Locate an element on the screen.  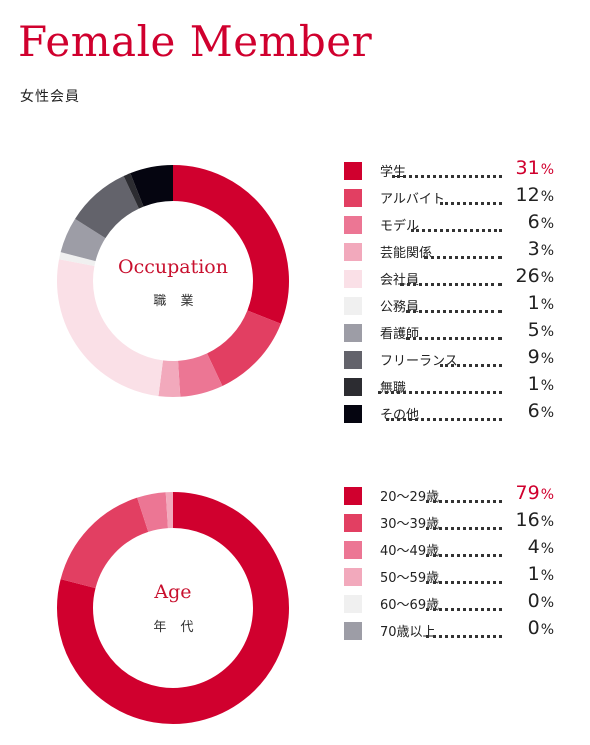
legend-item: 50～59歳 1% is located at coordinates (449, 577).